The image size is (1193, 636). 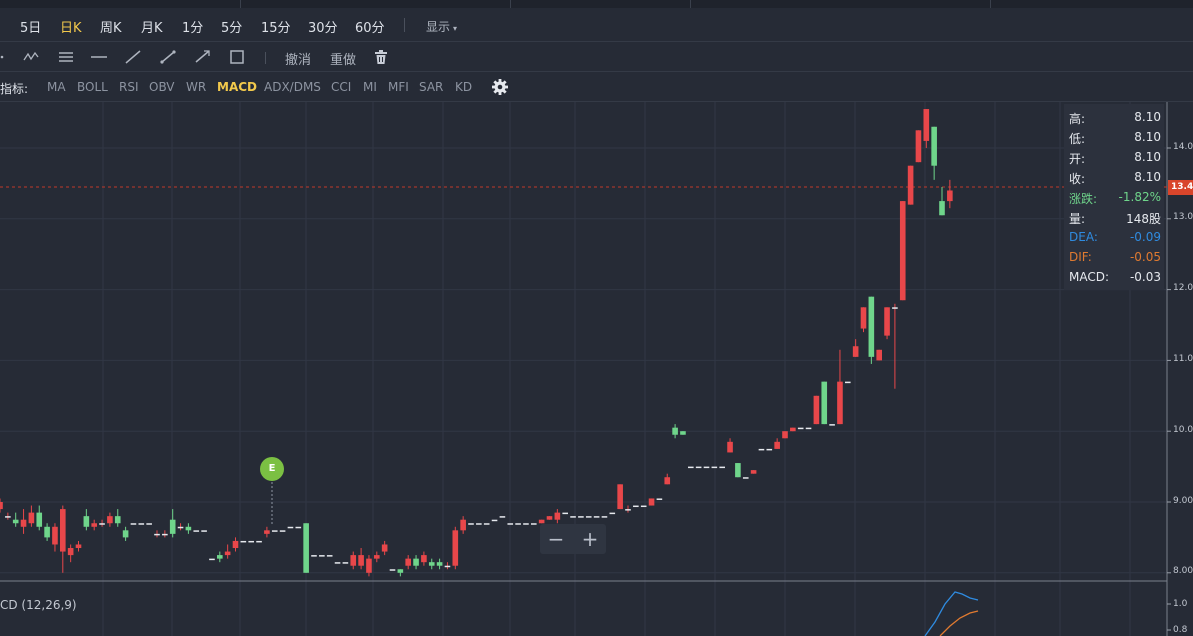 I want to click on indicator-adx-dms: ADX/DMS, so click(x=292, y=87).